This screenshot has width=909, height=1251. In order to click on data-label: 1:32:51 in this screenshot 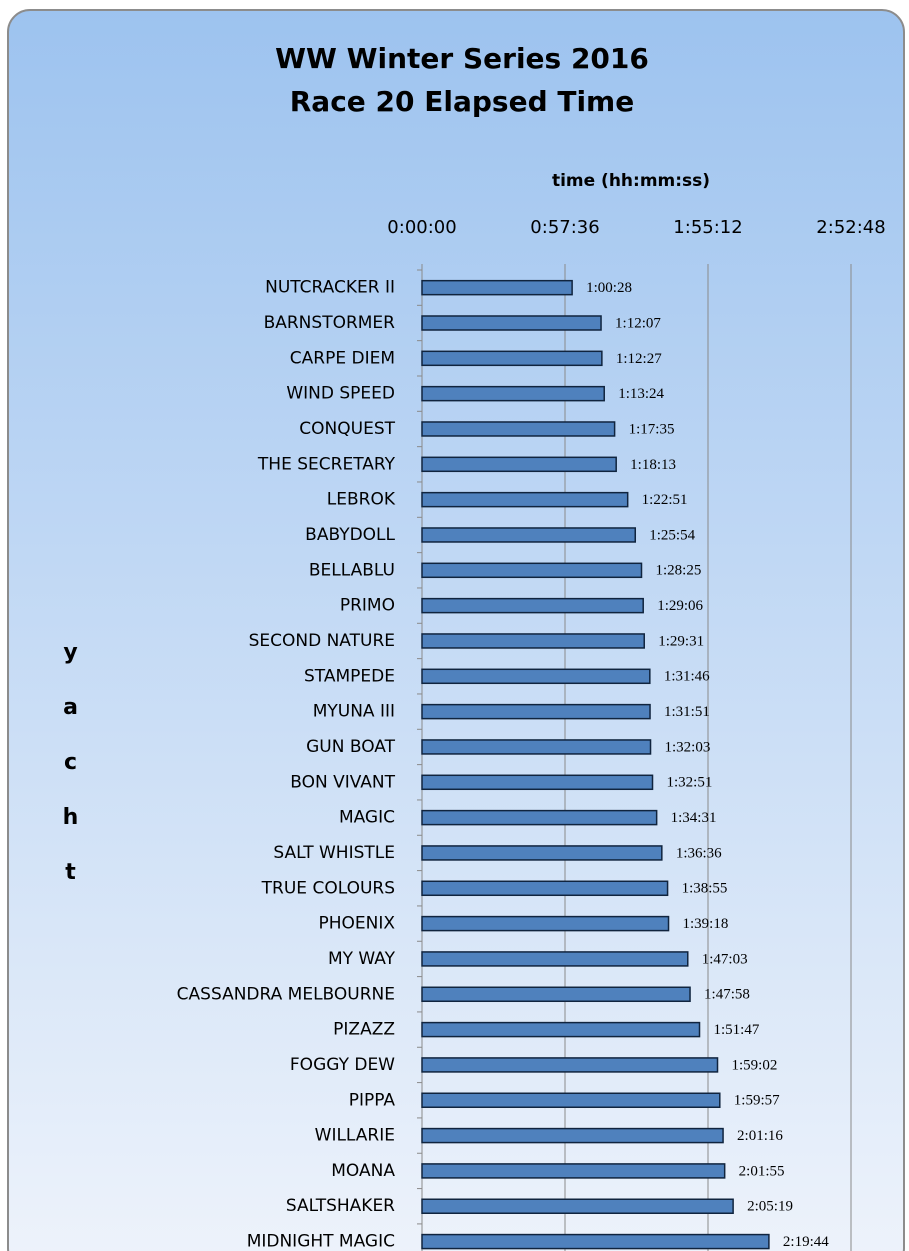, I will do `click(690, 783)`.